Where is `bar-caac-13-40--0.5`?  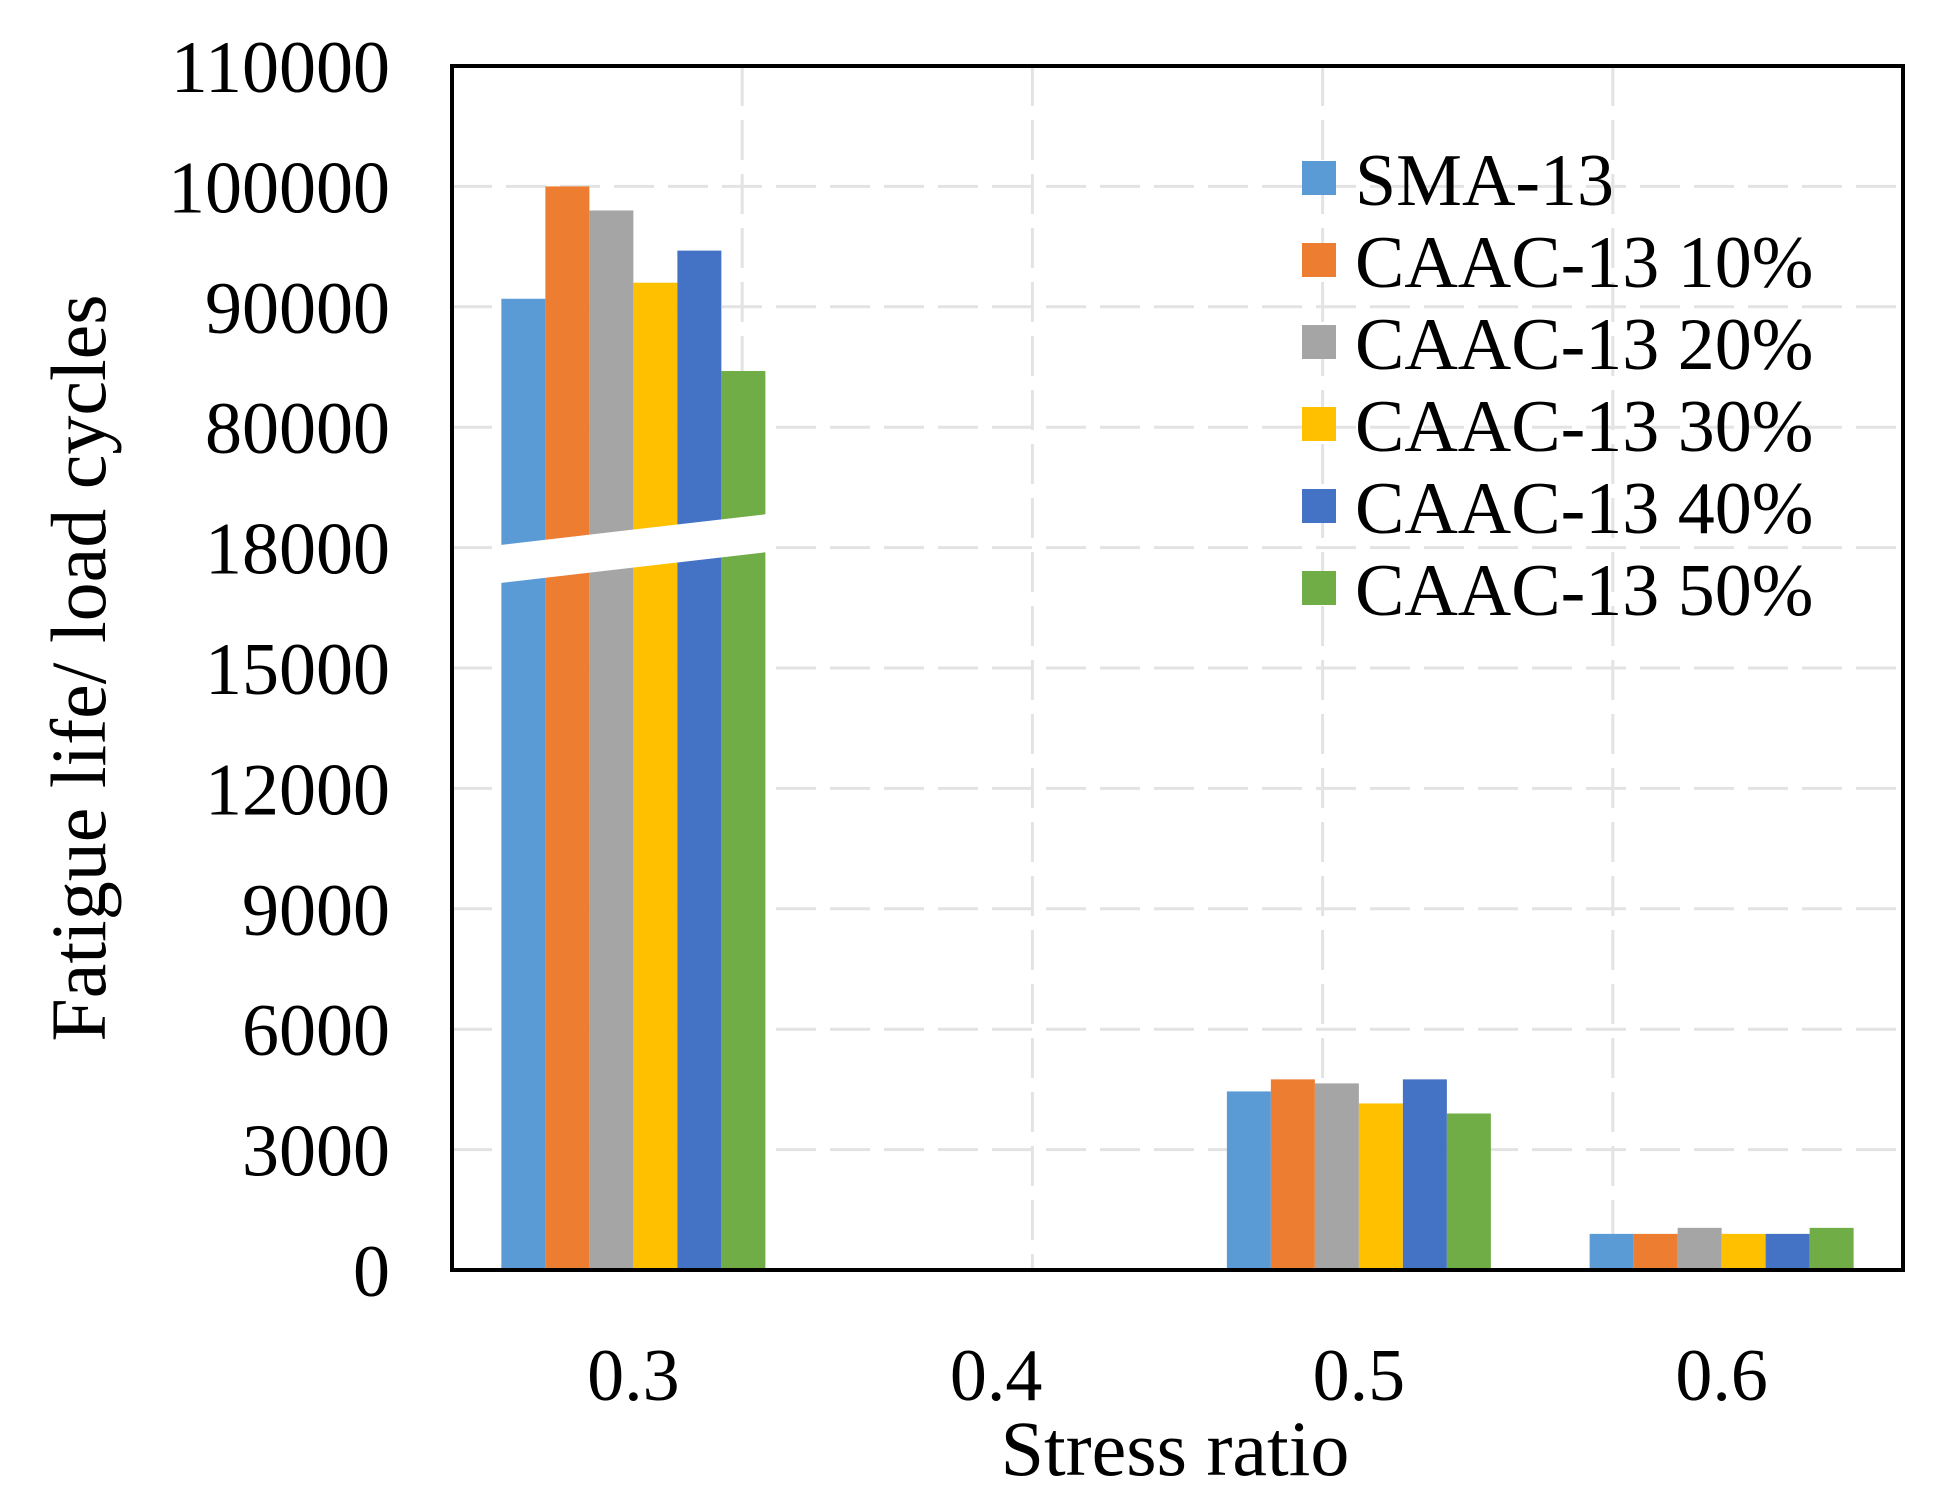 bar-caac-13-40--0.5 is located at coordinates (1424, 1174).